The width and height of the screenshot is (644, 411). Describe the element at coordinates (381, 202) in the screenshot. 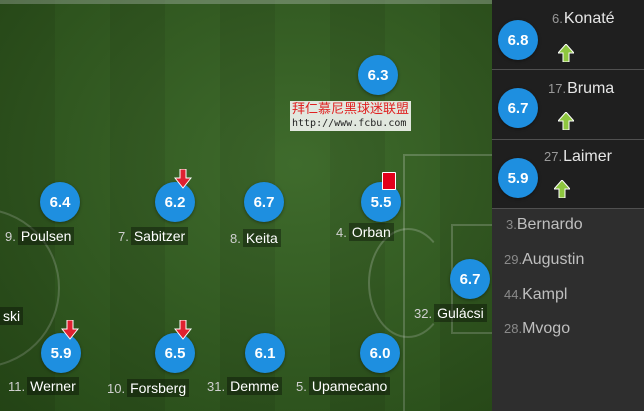

I see `player-rating: 5.5` at that location.